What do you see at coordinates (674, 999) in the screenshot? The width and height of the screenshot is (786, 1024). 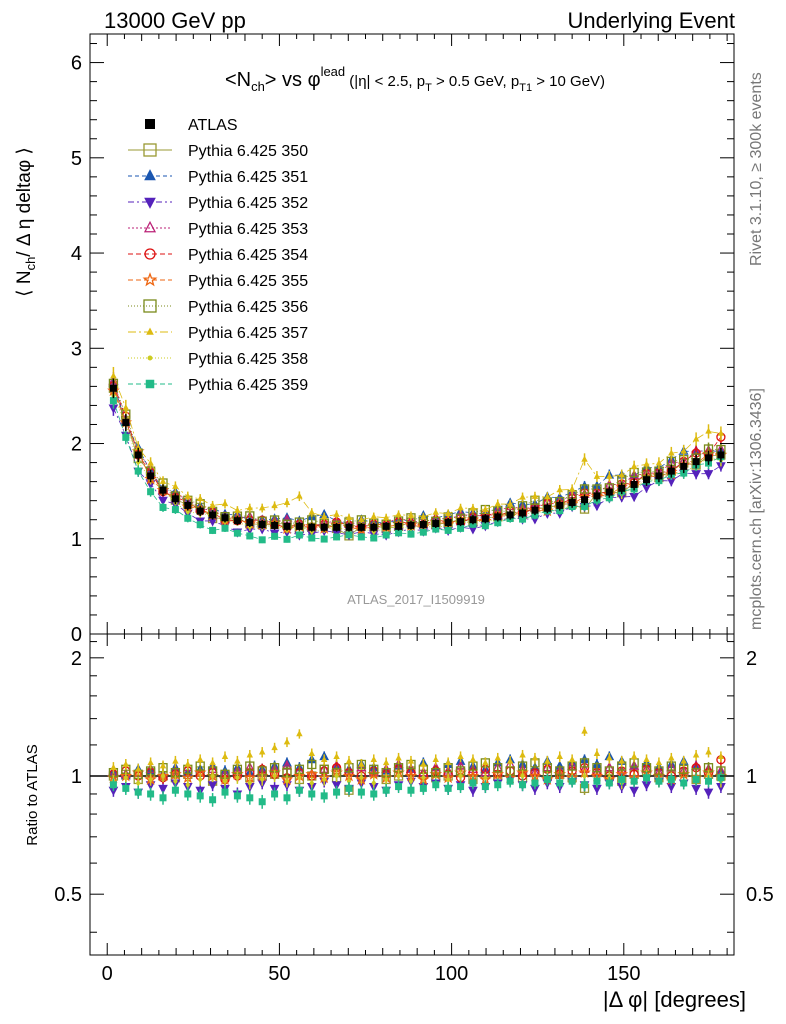 I see `x-axis-label: |Δ φ| [degrees]` at bounding box center [674, 999].